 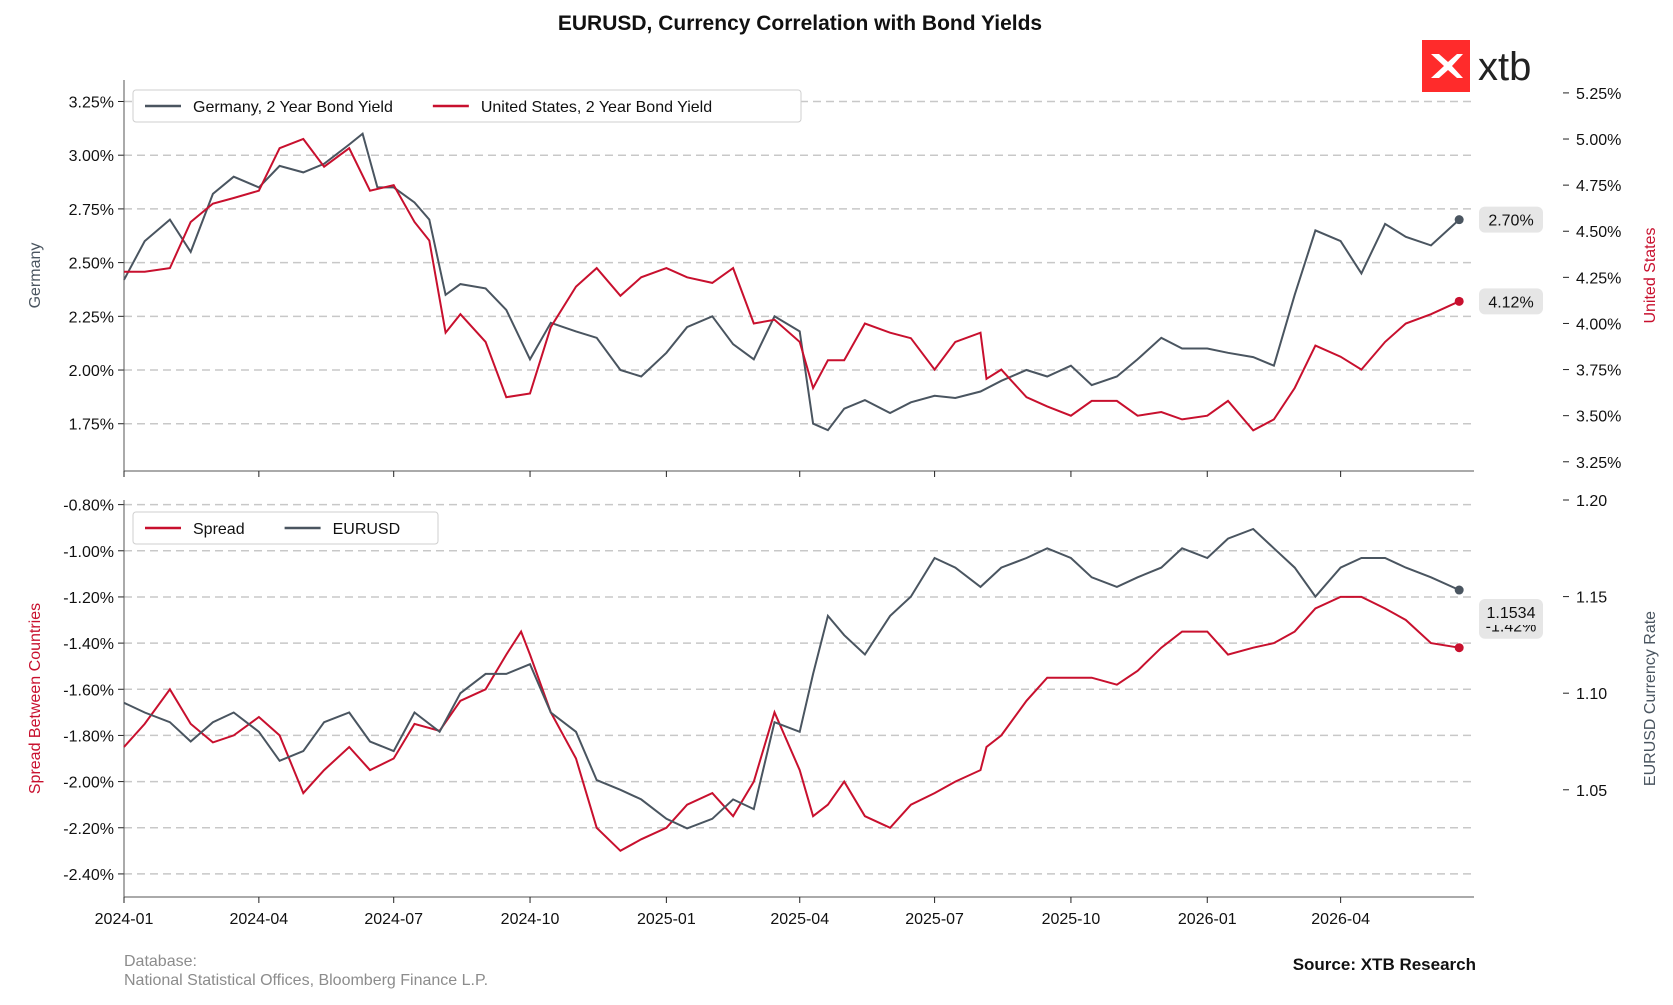 What do you see at coordinates (88, 783) in the screenshot?
I see `left-tick-label: -2.00%` at bounding box center [88, 783].